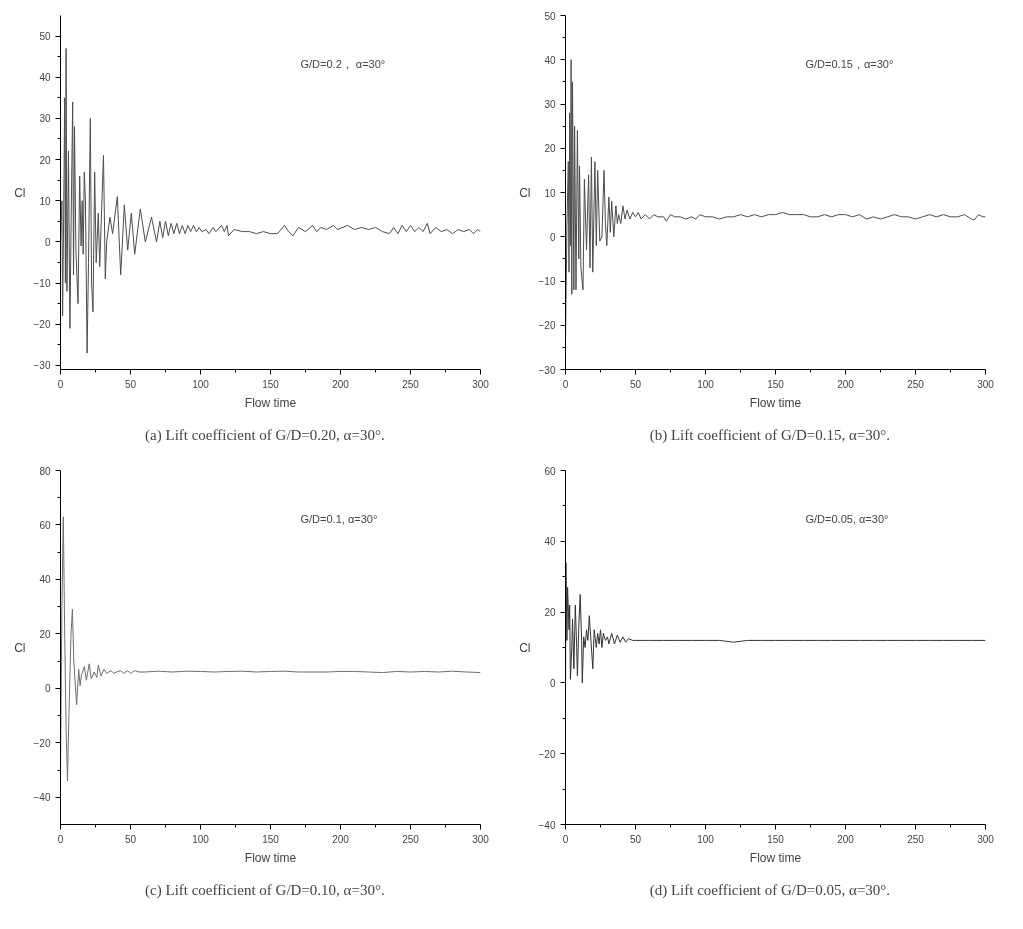 The height and width of the screenshot is (929, 1023). I want to click on text: (c) Lift coefficient of G/D=0.10, α=30°., so click(265, 890).